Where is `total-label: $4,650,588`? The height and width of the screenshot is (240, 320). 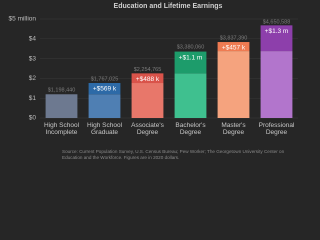
total-label: $4,650,588 is located at coordinates (277, 22).